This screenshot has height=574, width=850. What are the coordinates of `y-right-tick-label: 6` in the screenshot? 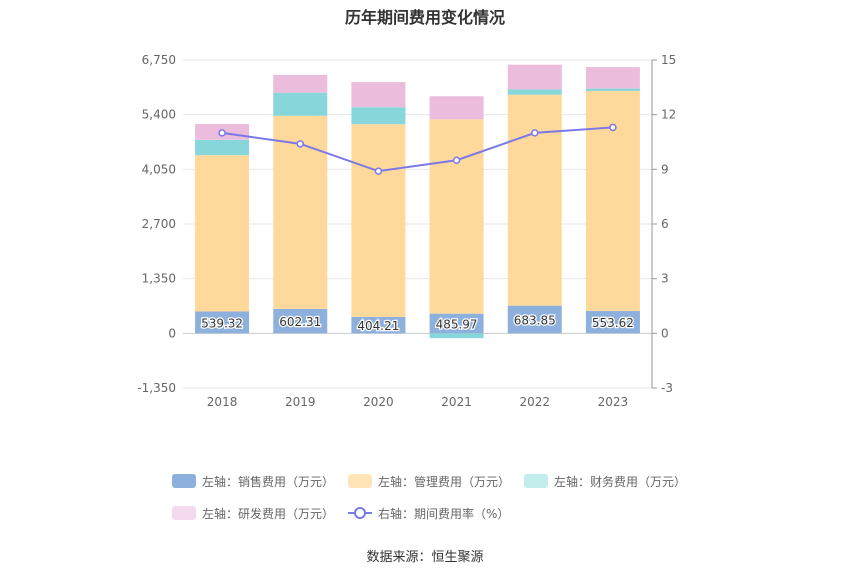 It's located at (665, 224).